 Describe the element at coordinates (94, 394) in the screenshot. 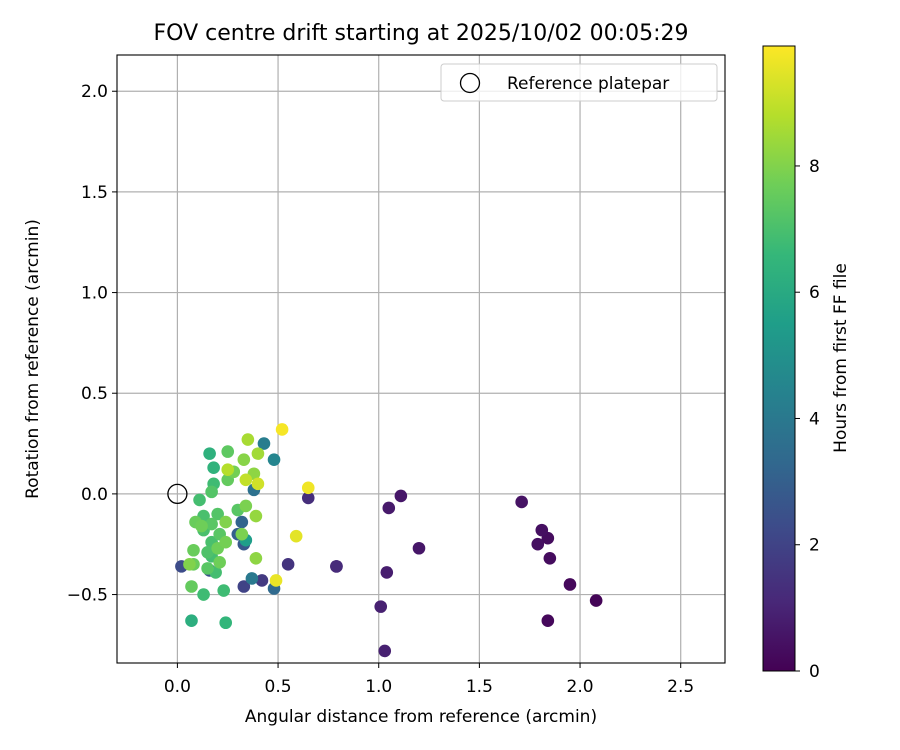

I see `y-tick-label: 0.5` at that location.